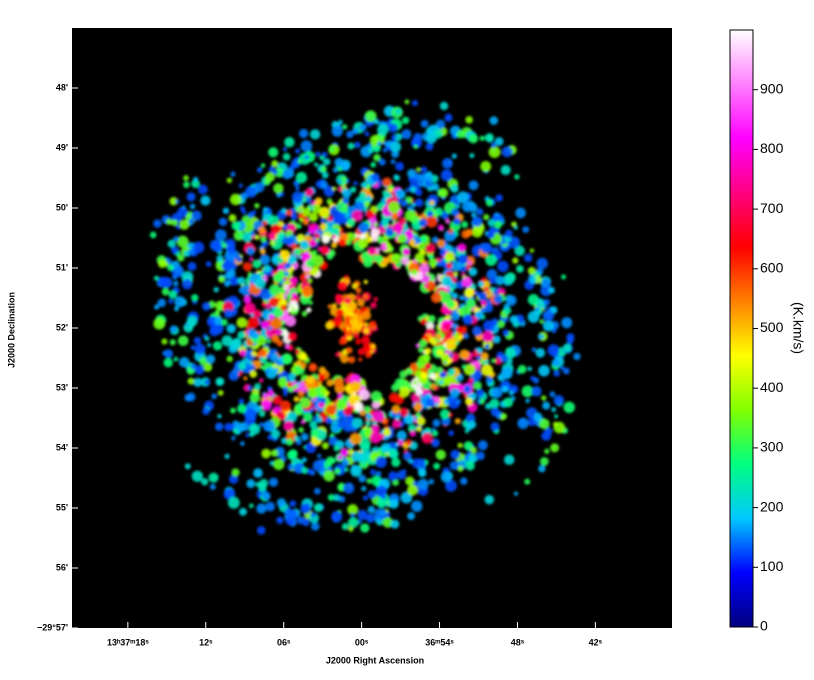 This screenshot has height=680, width=814. I want to click on colorbar-tick-label: 200, so click(772, 506).